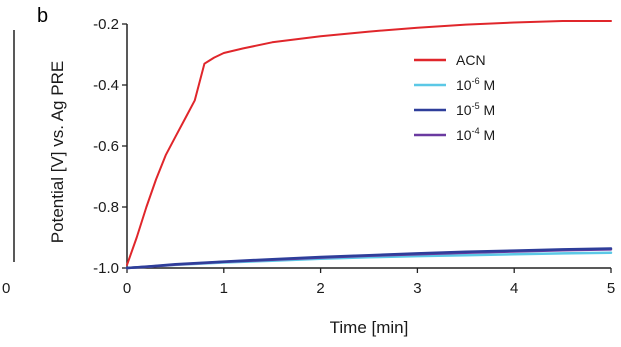 This screenshot has height=347, width=621. I want to click on legend-label: 10-6 M, so click(475, 84).